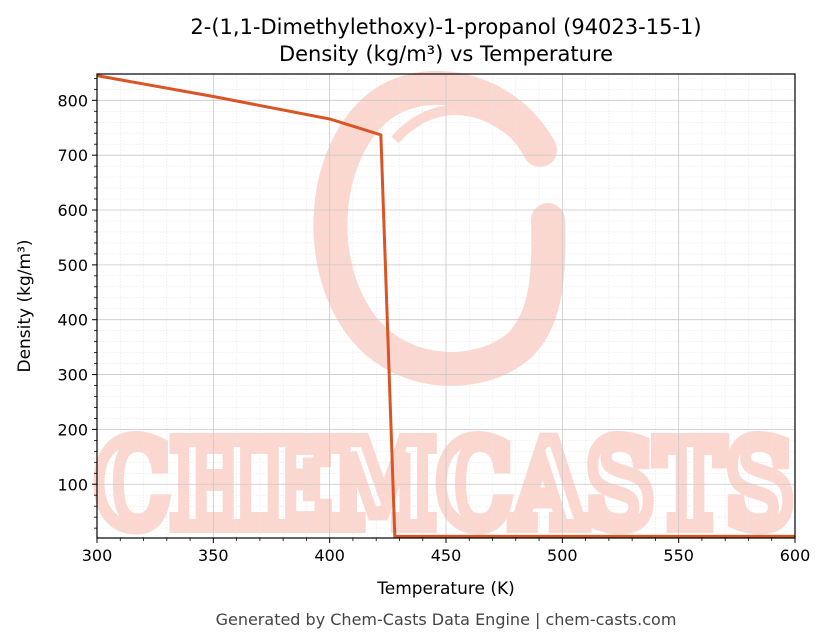 The height and width of the screenshot is (644, 830). What do you see at coordinates (72, 210) in the screenshot?
I see `y-tick-label: 600` at bounding box center [72, 210].